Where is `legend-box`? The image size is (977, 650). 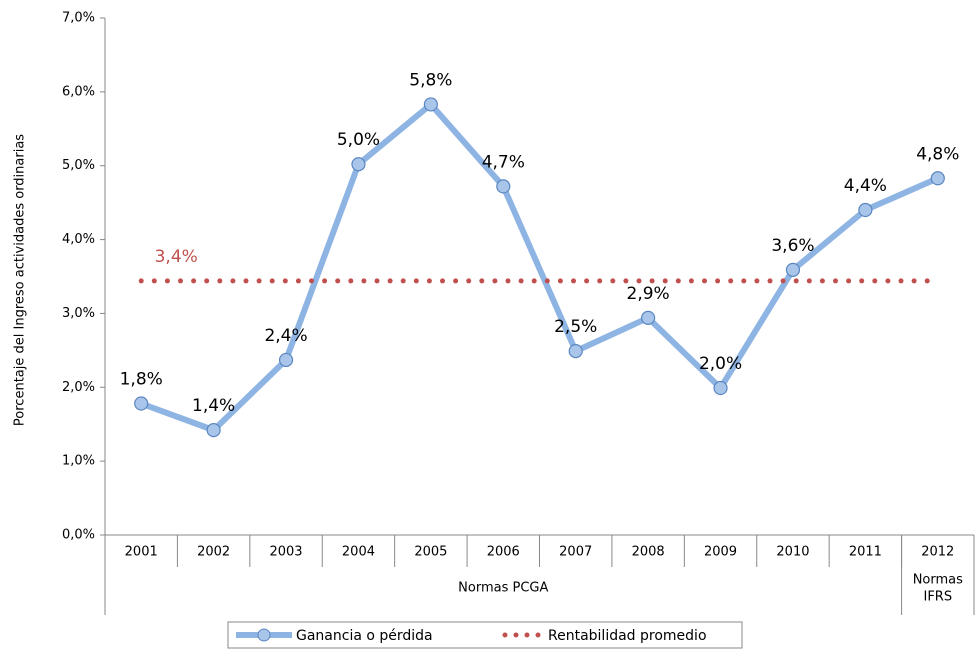
legend-box is located at coordinates (485, 635).